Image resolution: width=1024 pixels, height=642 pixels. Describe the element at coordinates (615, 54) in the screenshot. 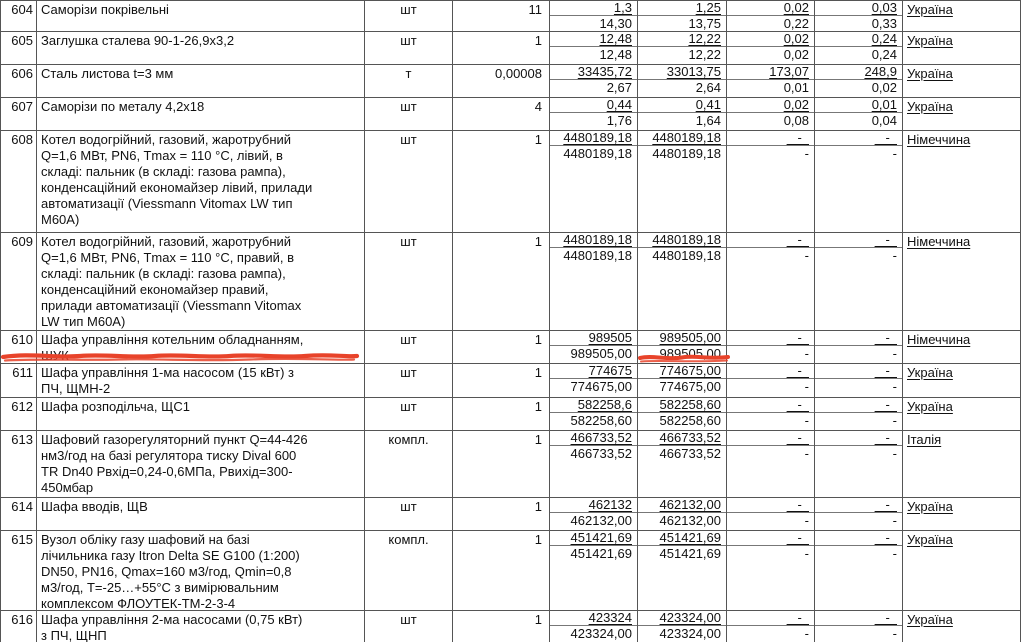

I see `amount-1-line-2: 12,48` at that location.